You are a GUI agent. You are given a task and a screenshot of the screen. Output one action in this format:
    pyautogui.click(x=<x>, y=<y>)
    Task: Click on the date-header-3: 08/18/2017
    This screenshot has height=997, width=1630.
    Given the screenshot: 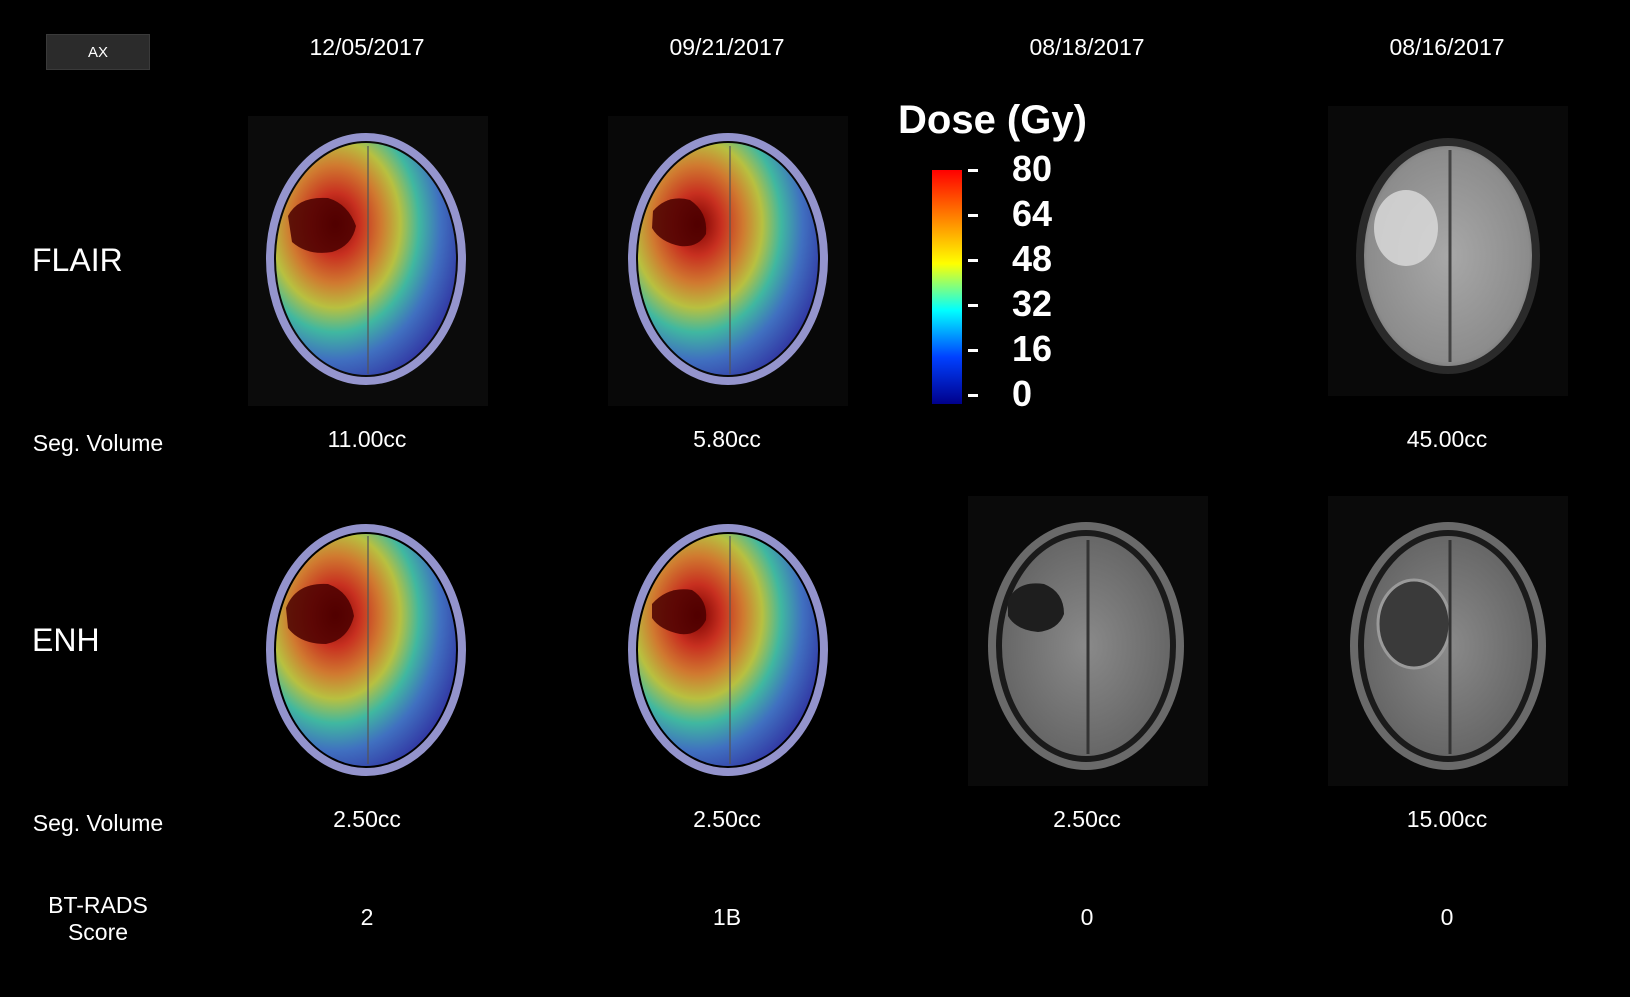 What is the action you would take?
    pyautogui.click(x=1087, y=47)
    